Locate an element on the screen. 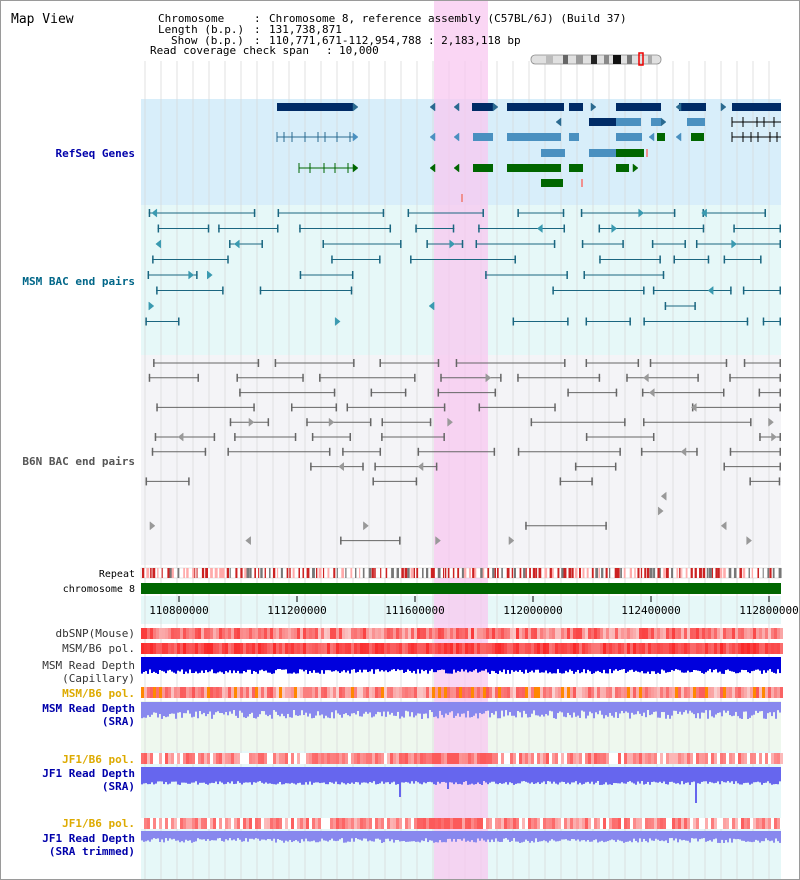  track-label-refseq: RefSeq Genes is located at coordinates (95, 153).